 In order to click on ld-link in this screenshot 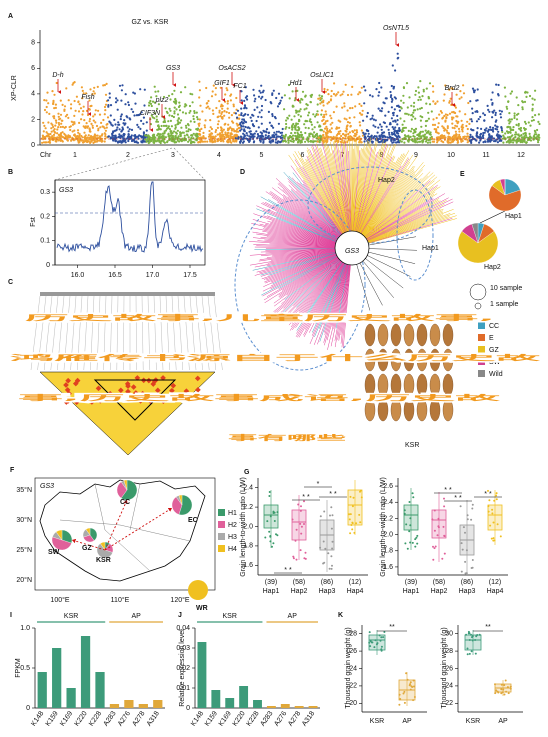, I will do `click(205, 333)`.